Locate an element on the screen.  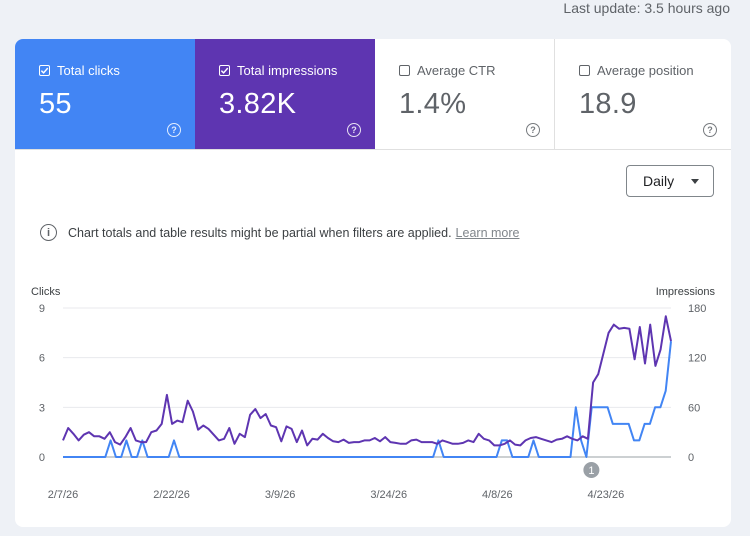
metric-total-impressions: Total impressions 3.82K ? is located at coordinates (285, 94).